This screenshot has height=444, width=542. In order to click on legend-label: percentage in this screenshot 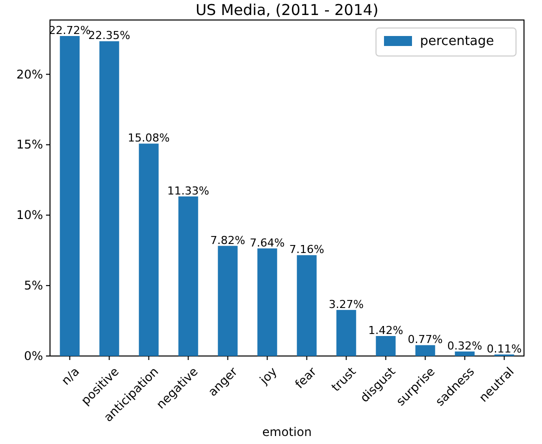, I will do `click(457, 41)`.